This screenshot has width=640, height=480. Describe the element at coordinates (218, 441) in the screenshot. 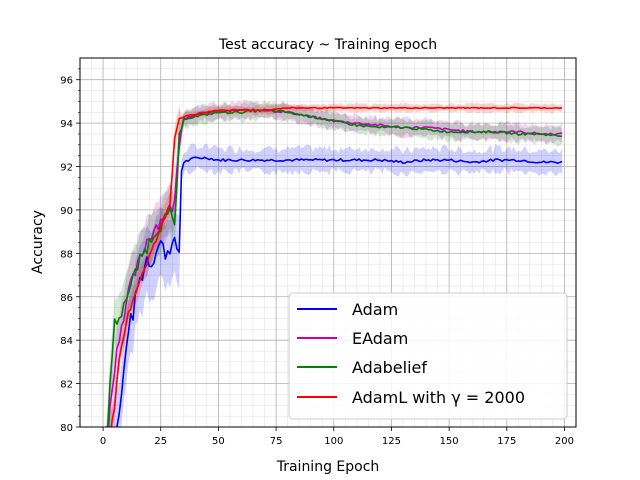

I see `x-tick-label: 50` at that location.